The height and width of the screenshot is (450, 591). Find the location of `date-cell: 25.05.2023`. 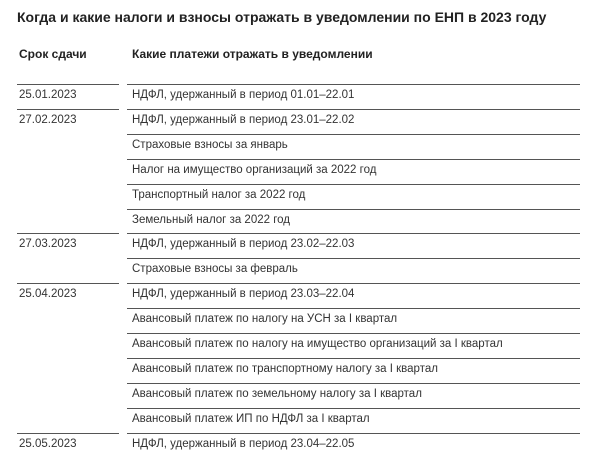

date-cell: 25.05.2023 is located at coordinates (48, 444).